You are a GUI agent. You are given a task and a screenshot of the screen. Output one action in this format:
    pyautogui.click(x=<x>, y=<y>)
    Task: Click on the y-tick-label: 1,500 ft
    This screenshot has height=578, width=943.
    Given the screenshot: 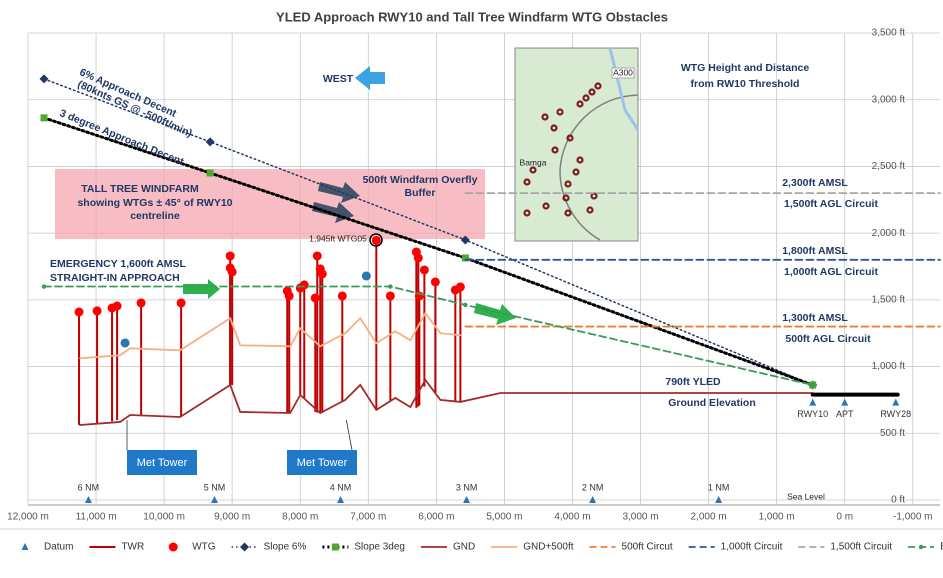 What is the action you would take?
    pyautogui.click(x=889, y=299)
    